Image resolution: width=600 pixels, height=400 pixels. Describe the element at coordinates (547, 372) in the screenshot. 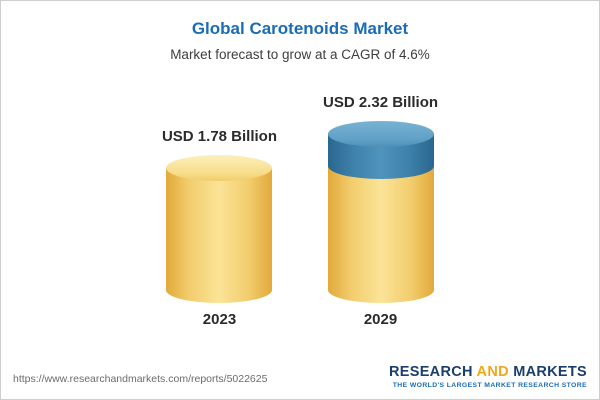

I see `logo-word-markets: MARKETS` at that location.